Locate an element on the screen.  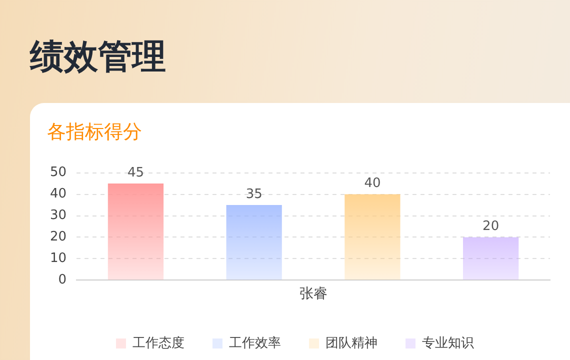
y-tick-label: 10 is located at coordinates (58, 258).